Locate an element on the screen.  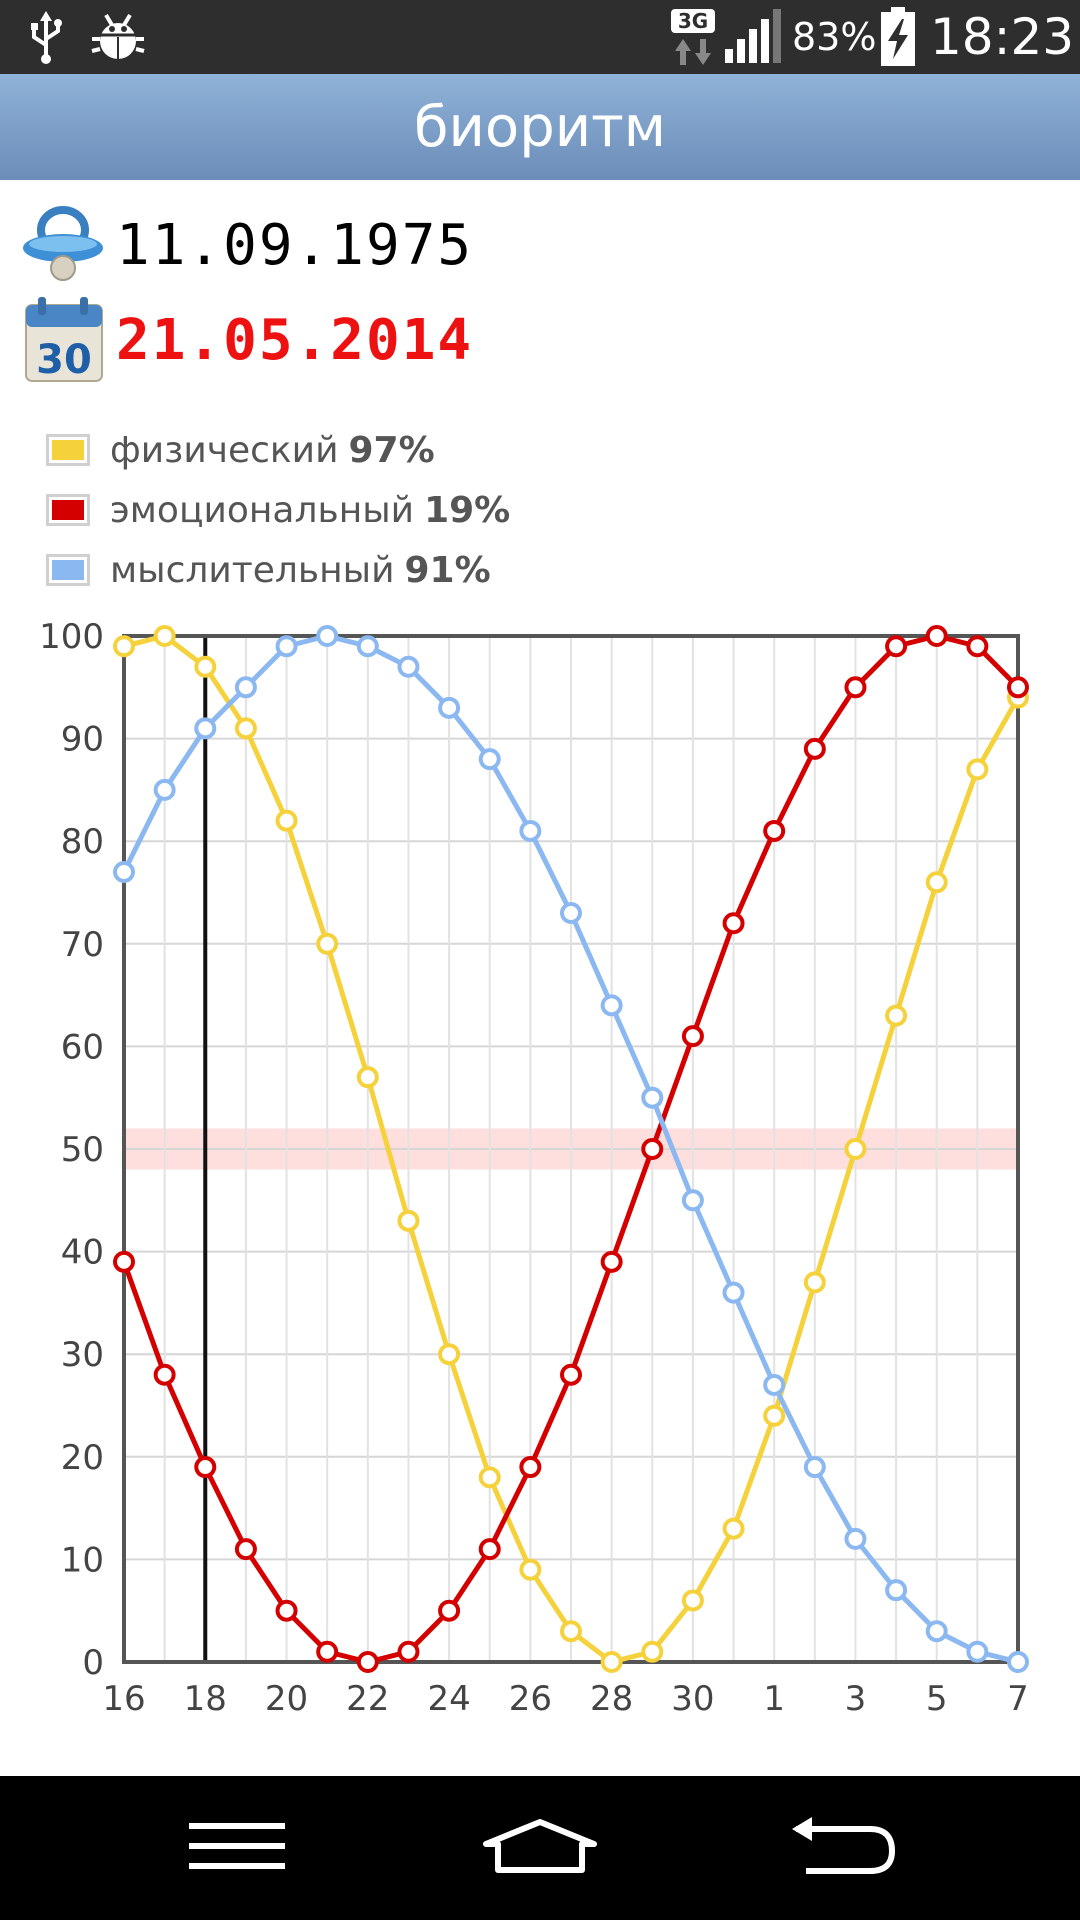
x-tick-label: 18 is located at coordinates (205, 1699).